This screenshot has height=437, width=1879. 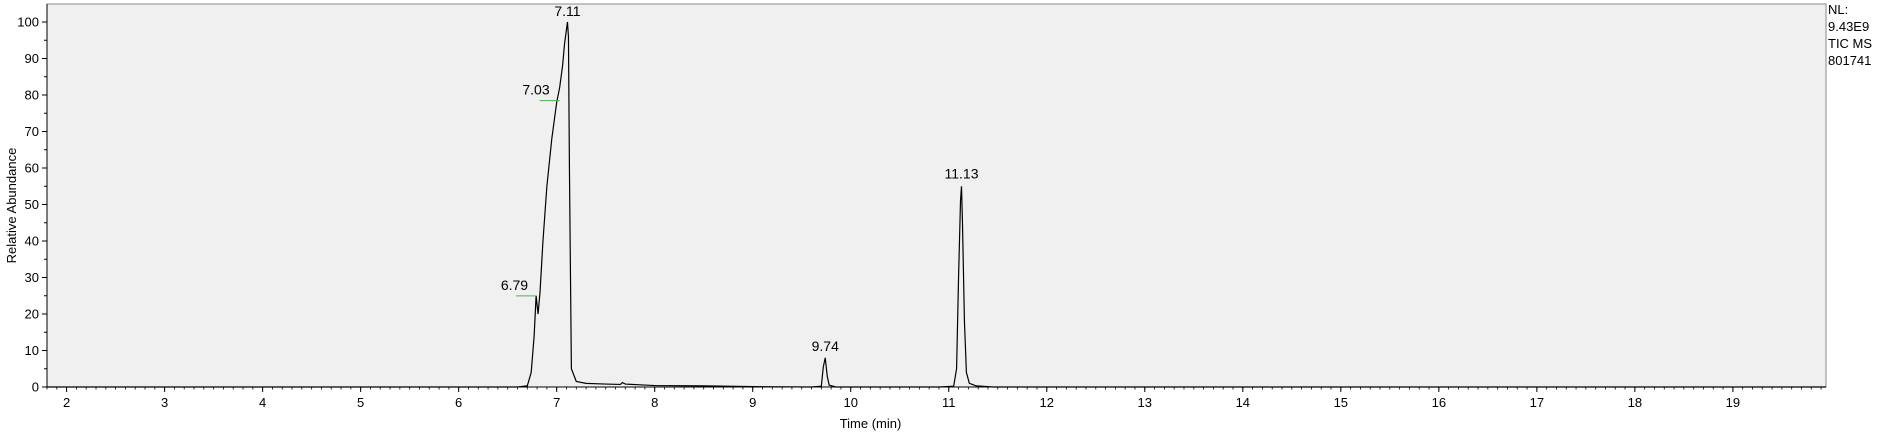 I want to click on y-tick-label: 60, so click(x=32, y=168).